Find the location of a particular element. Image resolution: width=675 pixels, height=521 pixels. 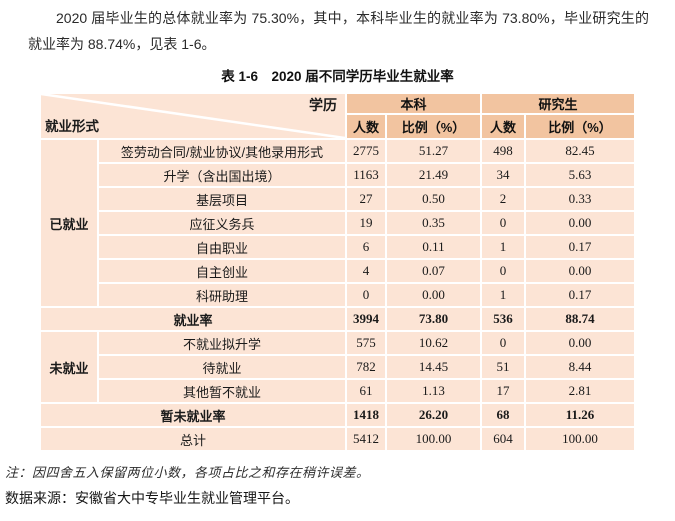

row-label: 签劳动合同/就业协议/其他录用形式 is located at coordinates (221, 151).